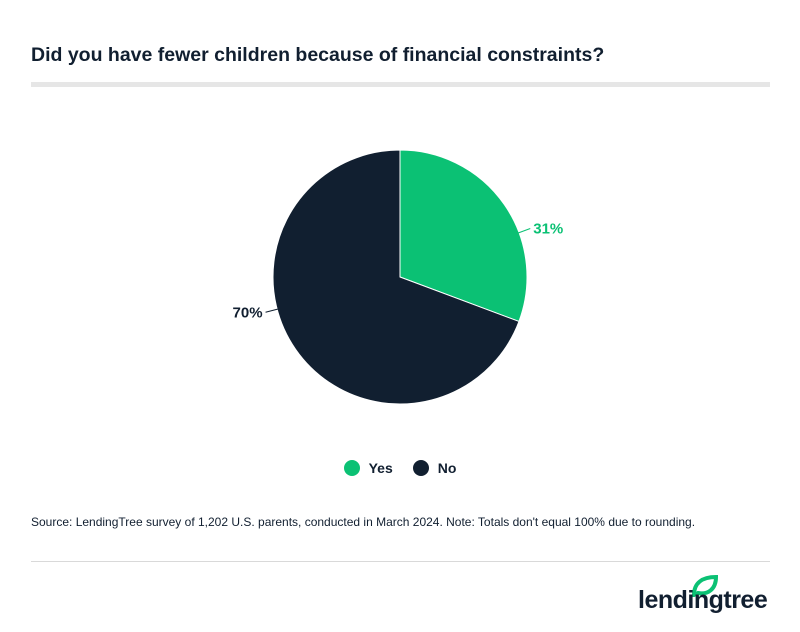 Image resolution: width=800 pixels, height=632 pixels. I want to click on leader-line-no, so click(272, 310).